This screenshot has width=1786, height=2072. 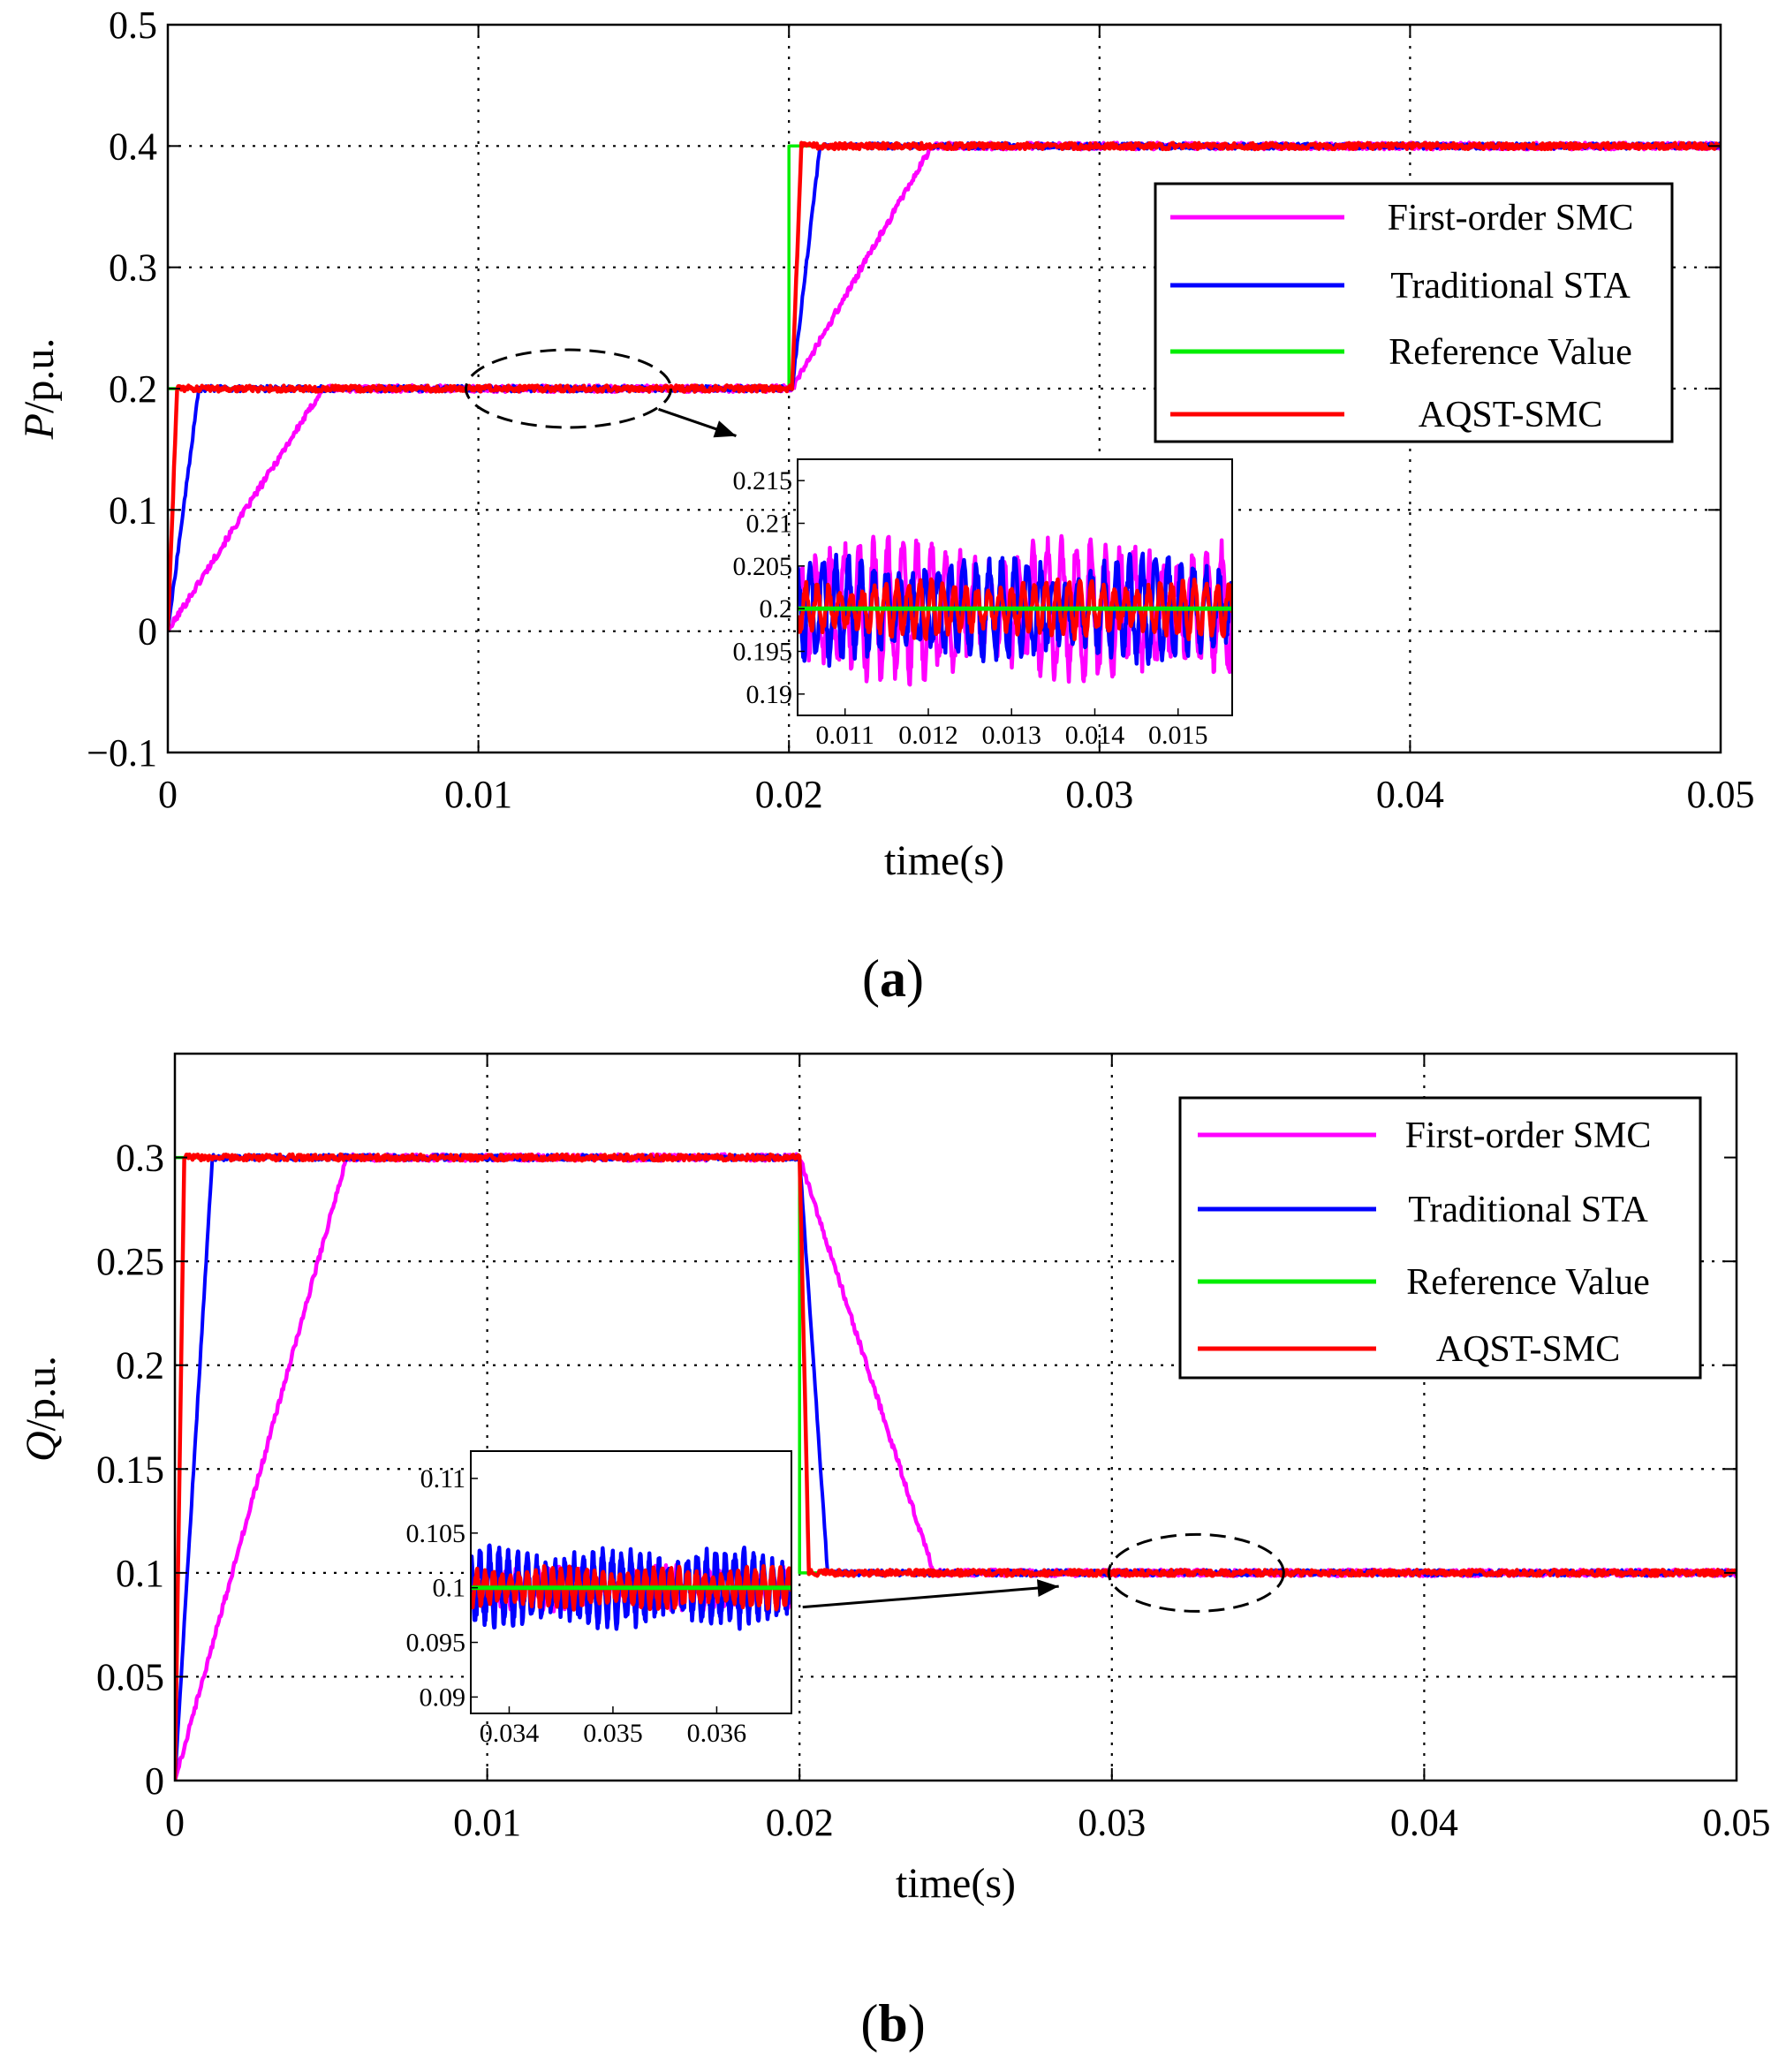 I want to click on y-tick-label-4: 0.2, so click(x=140, y=1366).